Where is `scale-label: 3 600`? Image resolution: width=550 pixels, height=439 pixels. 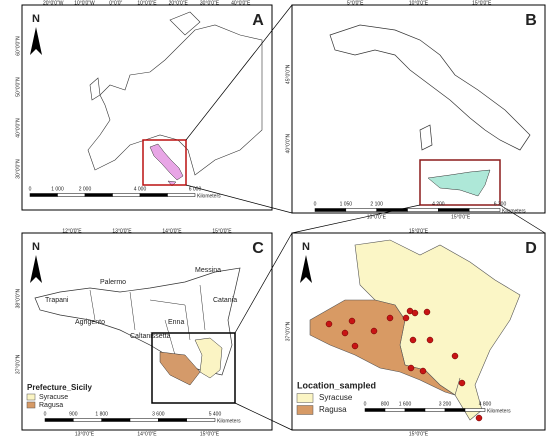 scale-label: 3 600 is located at coordinates (158, 414).